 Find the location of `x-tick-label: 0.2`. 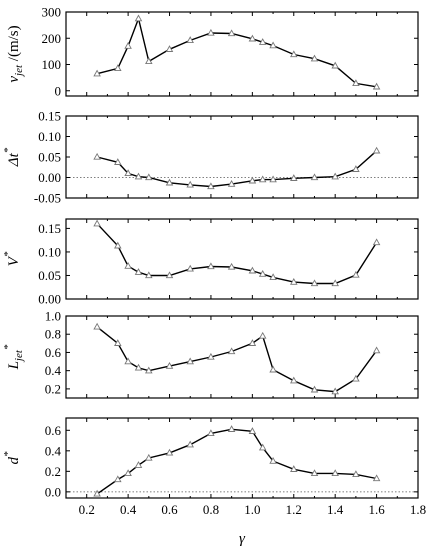

x-tick-label: 0.2 is located at coordinates (87, 509).